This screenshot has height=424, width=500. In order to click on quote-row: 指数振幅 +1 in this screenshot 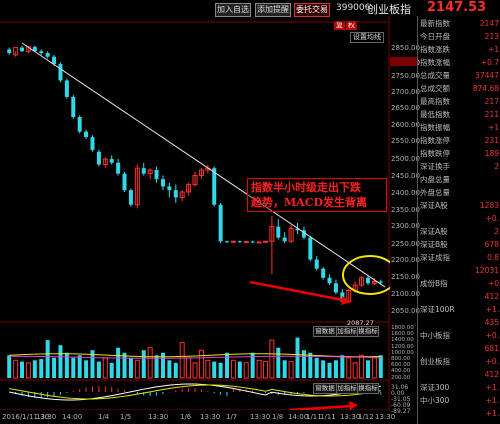, I will do `click(459, 127)`.